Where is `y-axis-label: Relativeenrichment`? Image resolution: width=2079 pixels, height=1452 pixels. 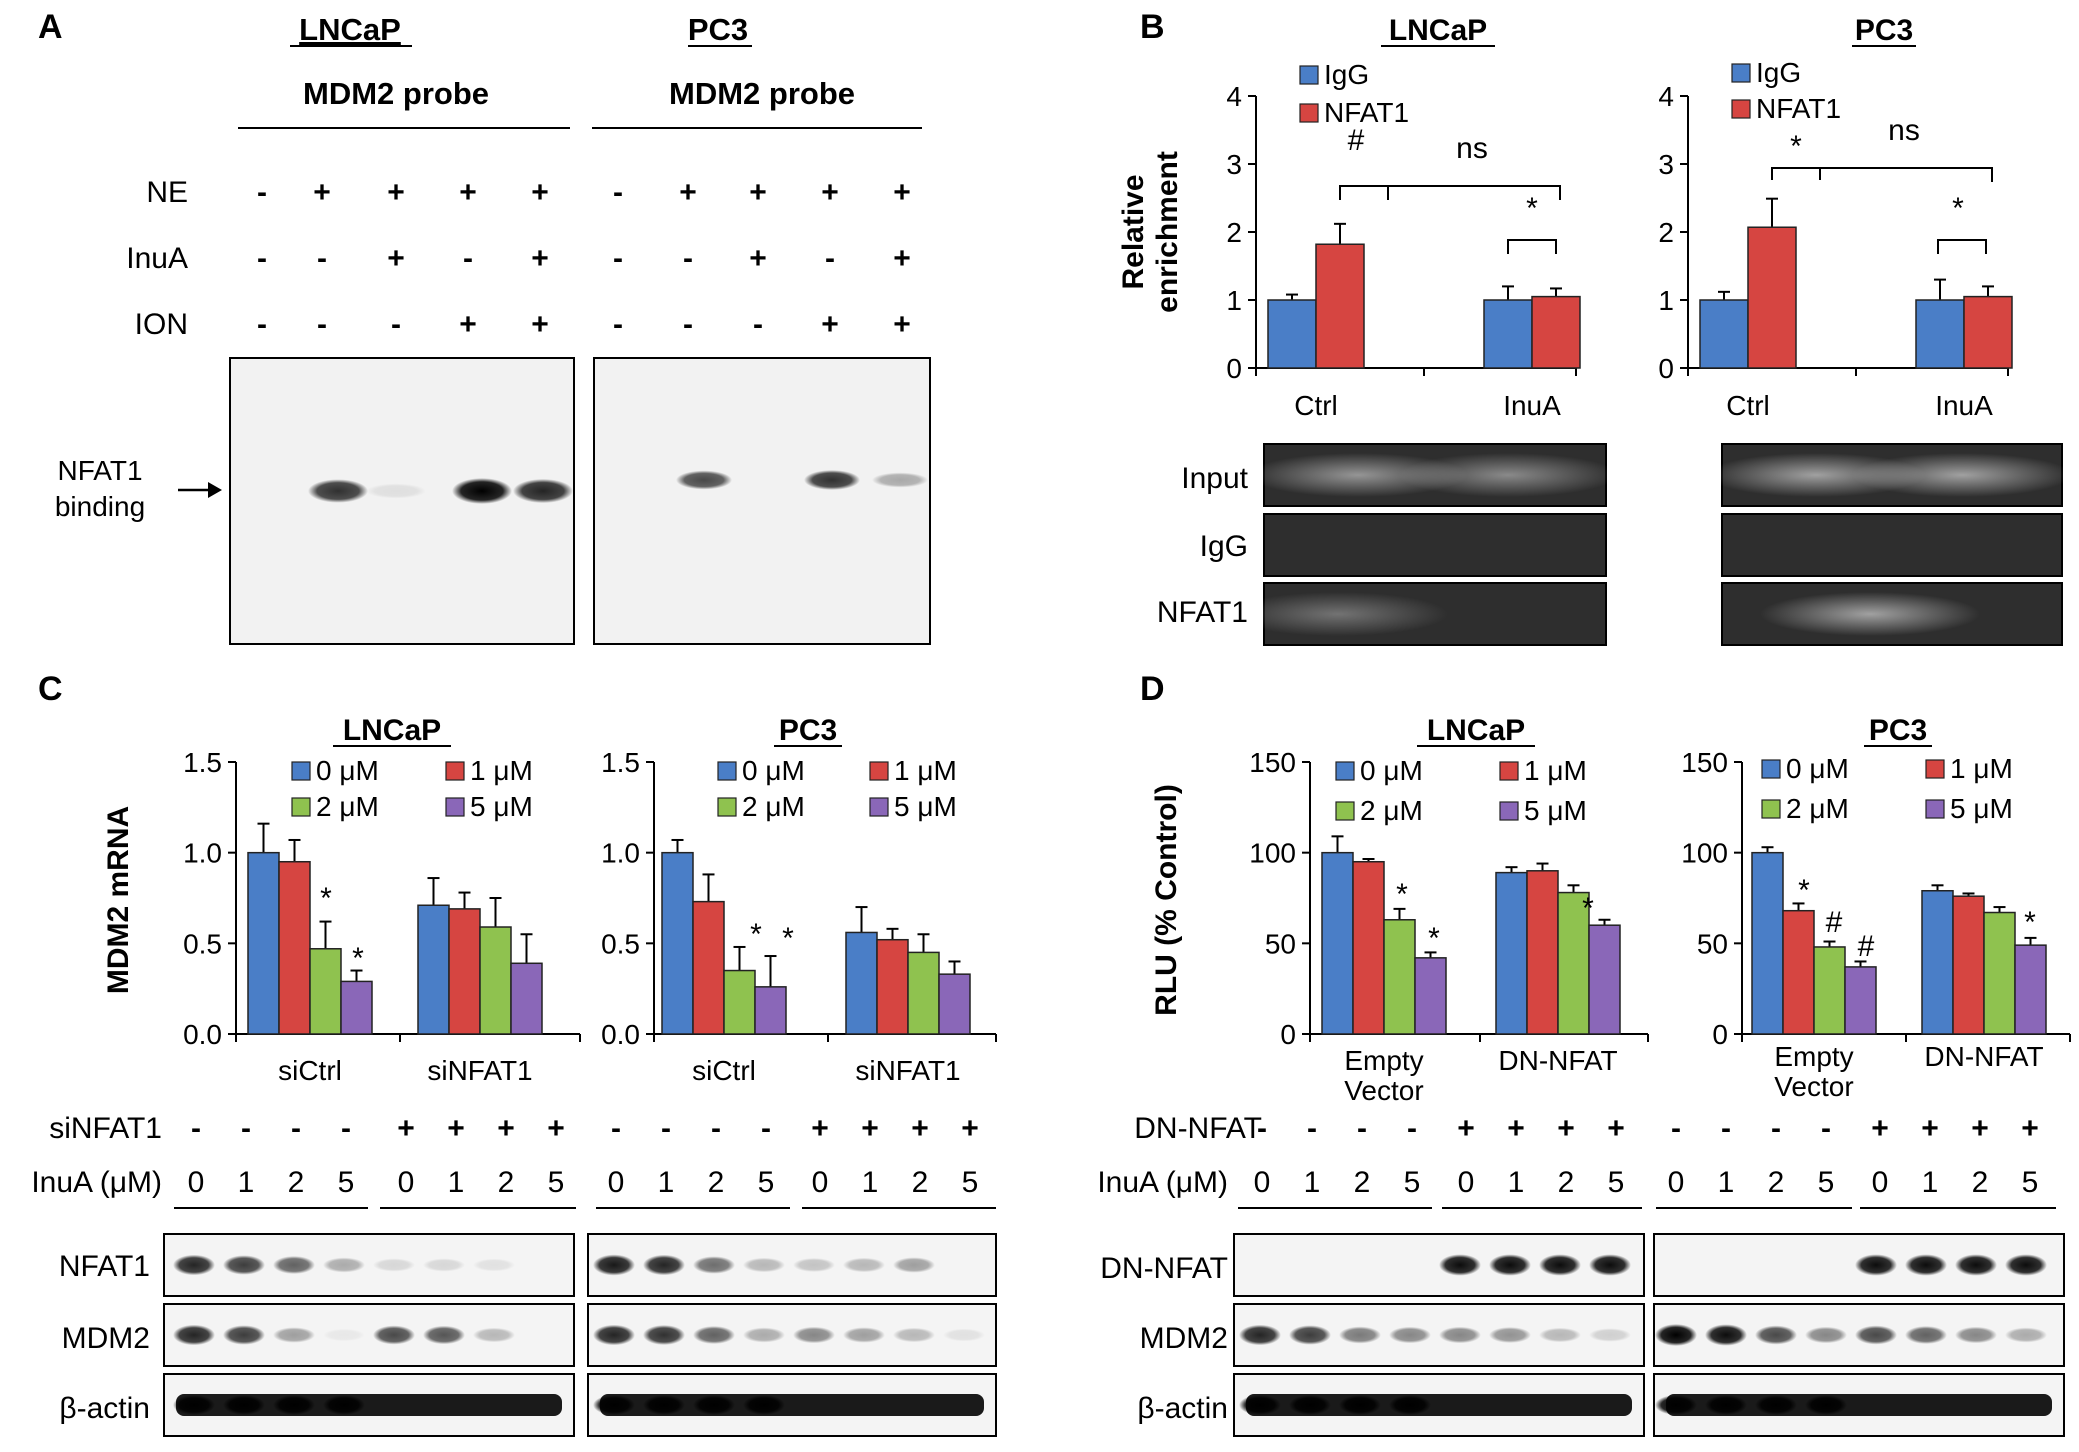
y-axis-label: Relativeenrichment is located at coordinates (1150, 232).